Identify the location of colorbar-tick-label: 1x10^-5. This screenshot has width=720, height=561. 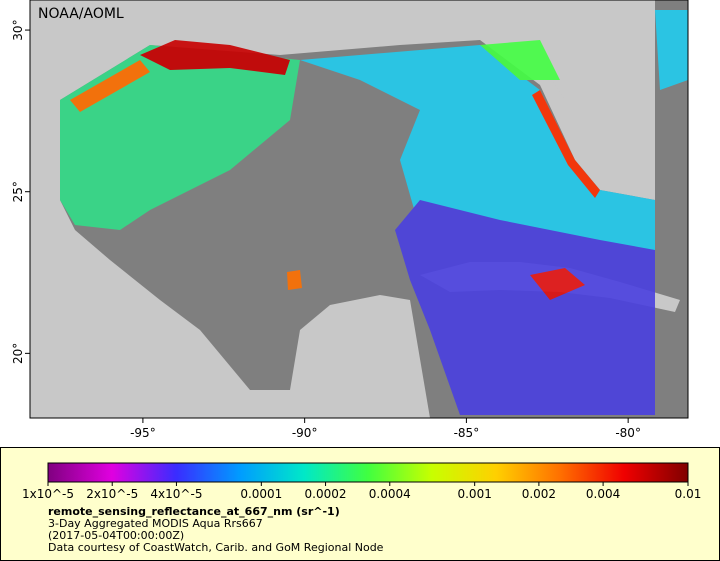
(48, 494).